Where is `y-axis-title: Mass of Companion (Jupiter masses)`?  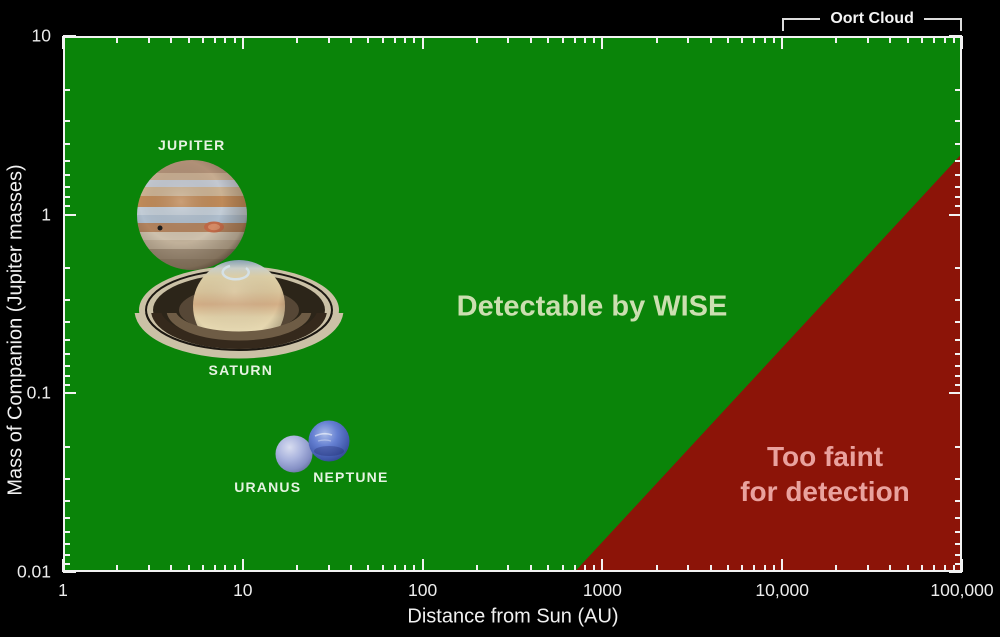 y-axis-title: Mass of Companion (Jupiter masses) is located at coordinates (15, 330).